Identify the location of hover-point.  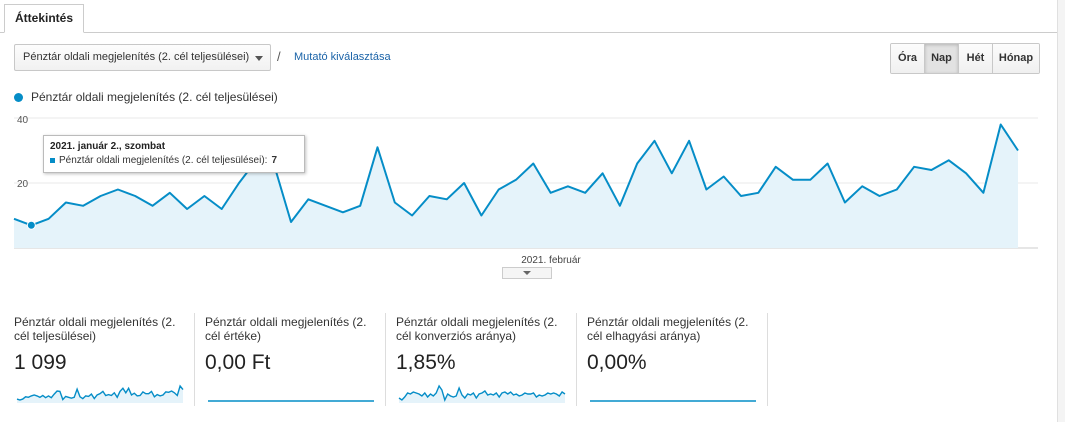
(31, 225).